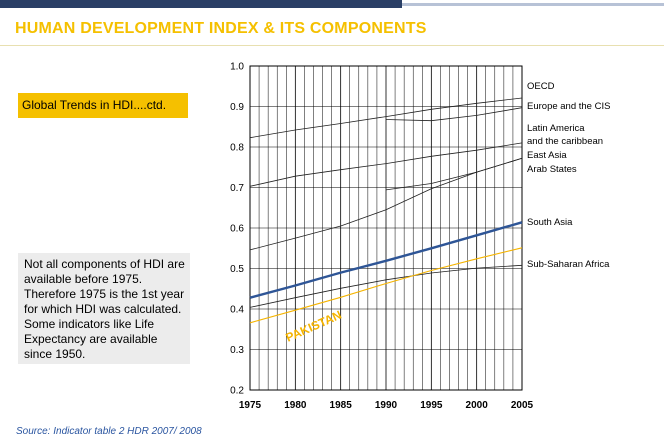 This screenshot has width=664, height=442. What do you see at coordinates (547, 155) in the screenshot?
I see `series-label-east-asia: East Asia` at bounding box center [547, 155].